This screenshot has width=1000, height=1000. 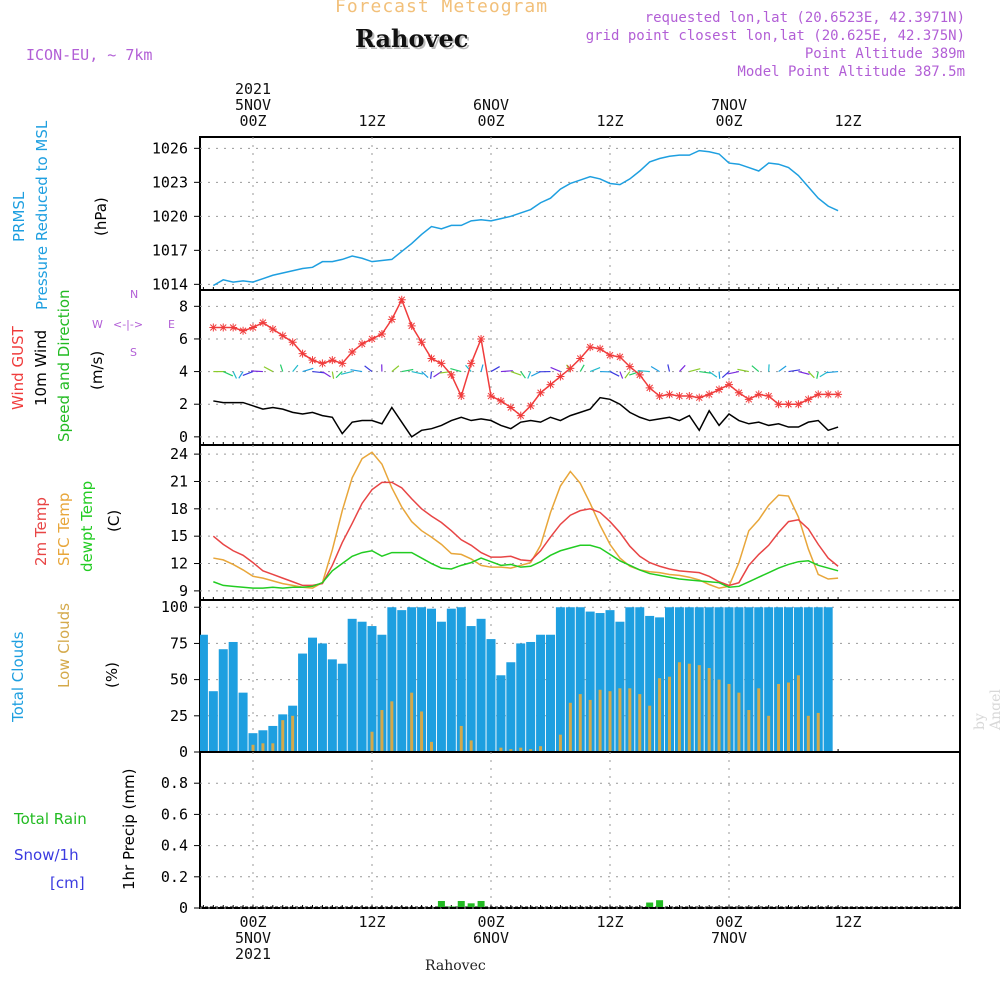 What do you see at coordinates (183, 306) in the screenshot?
I see `wind-ytick-label: 8` at bounding box center [183, 306].